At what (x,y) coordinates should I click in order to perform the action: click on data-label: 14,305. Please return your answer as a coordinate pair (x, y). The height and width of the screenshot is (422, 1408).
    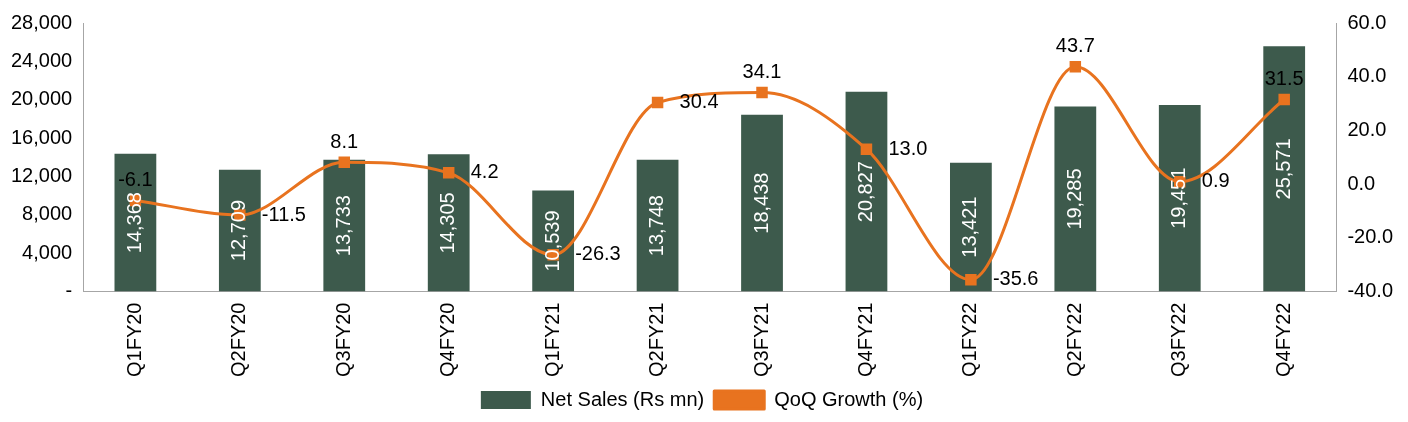
    Looking at the image, I should click on (447, 223).